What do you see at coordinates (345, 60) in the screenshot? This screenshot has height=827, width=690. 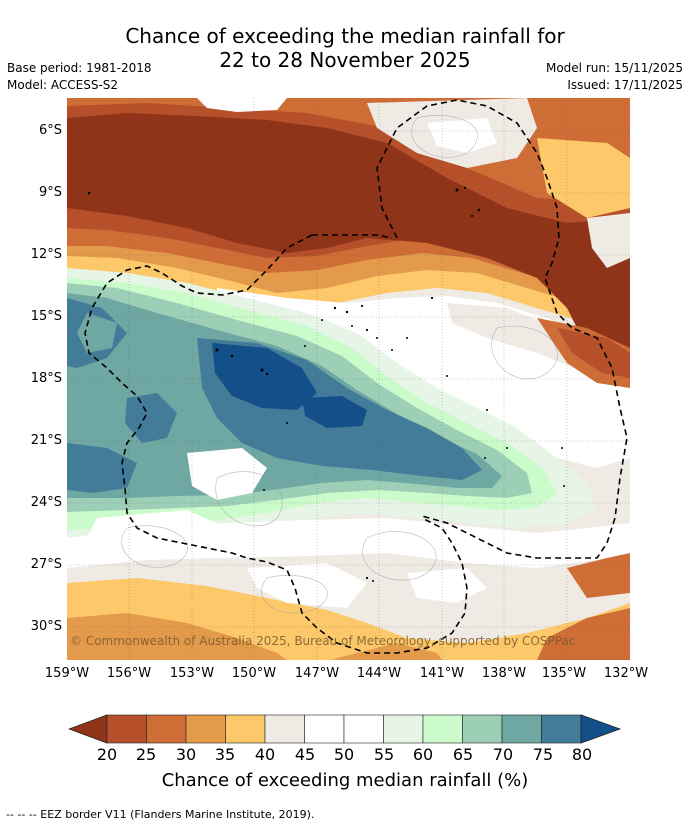 I see `map-title-line2: 22 to 28 November 2025` at bounding box center [345, 60].